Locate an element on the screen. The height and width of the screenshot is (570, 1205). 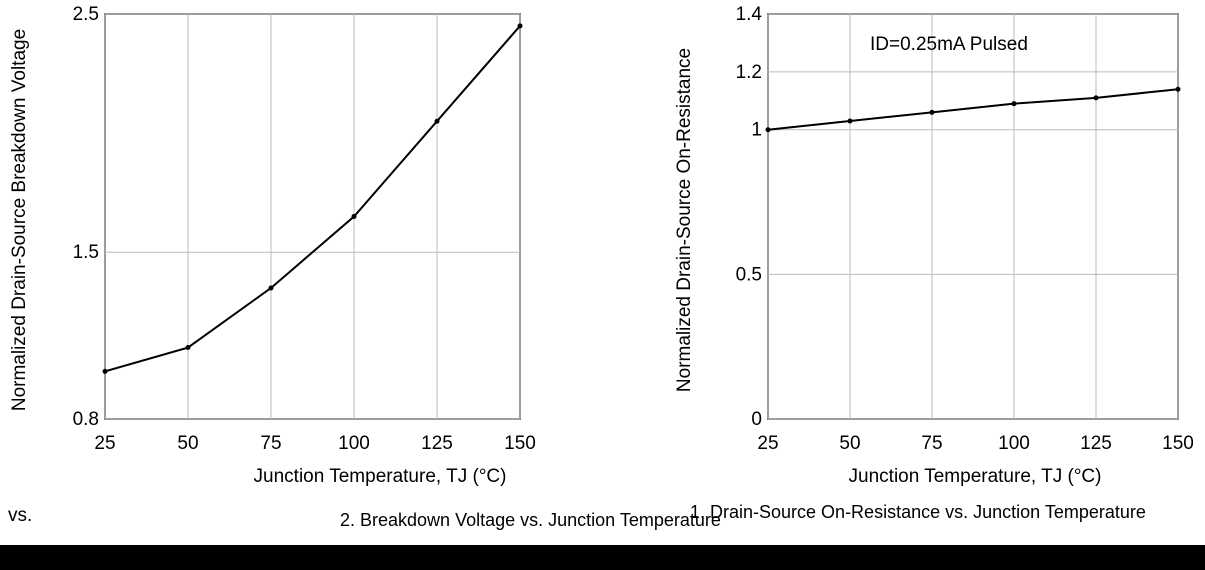
bottom-band is located at coordinates (602, 557).